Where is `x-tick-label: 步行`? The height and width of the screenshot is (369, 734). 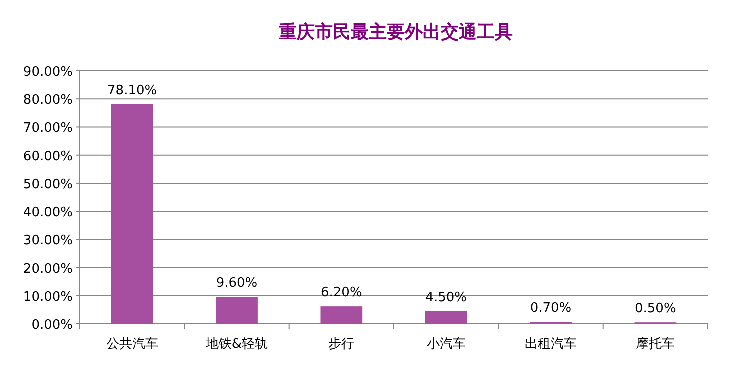 x-tick-label: 步行 is located at coordinates (341, 344).